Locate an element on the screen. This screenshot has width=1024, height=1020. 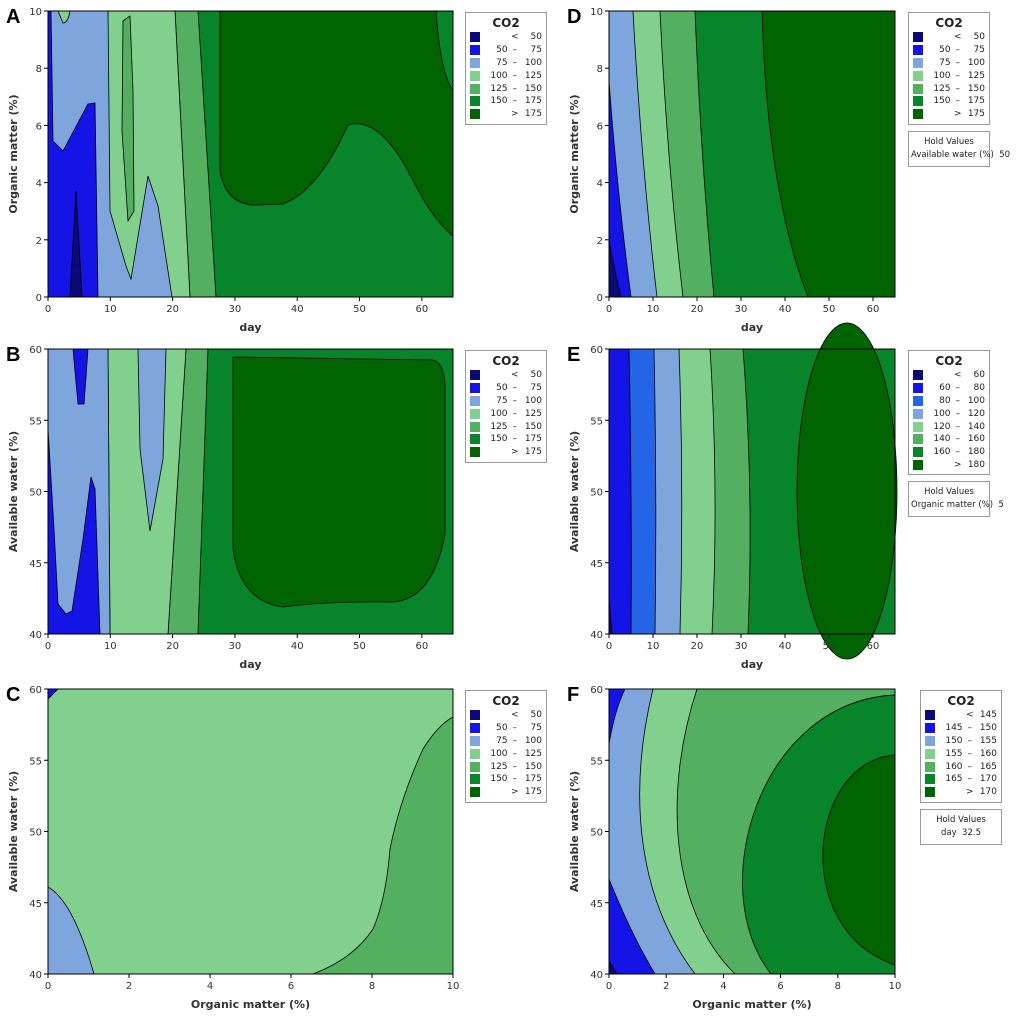
legend-sep: < is located at coordinates (515, 37).